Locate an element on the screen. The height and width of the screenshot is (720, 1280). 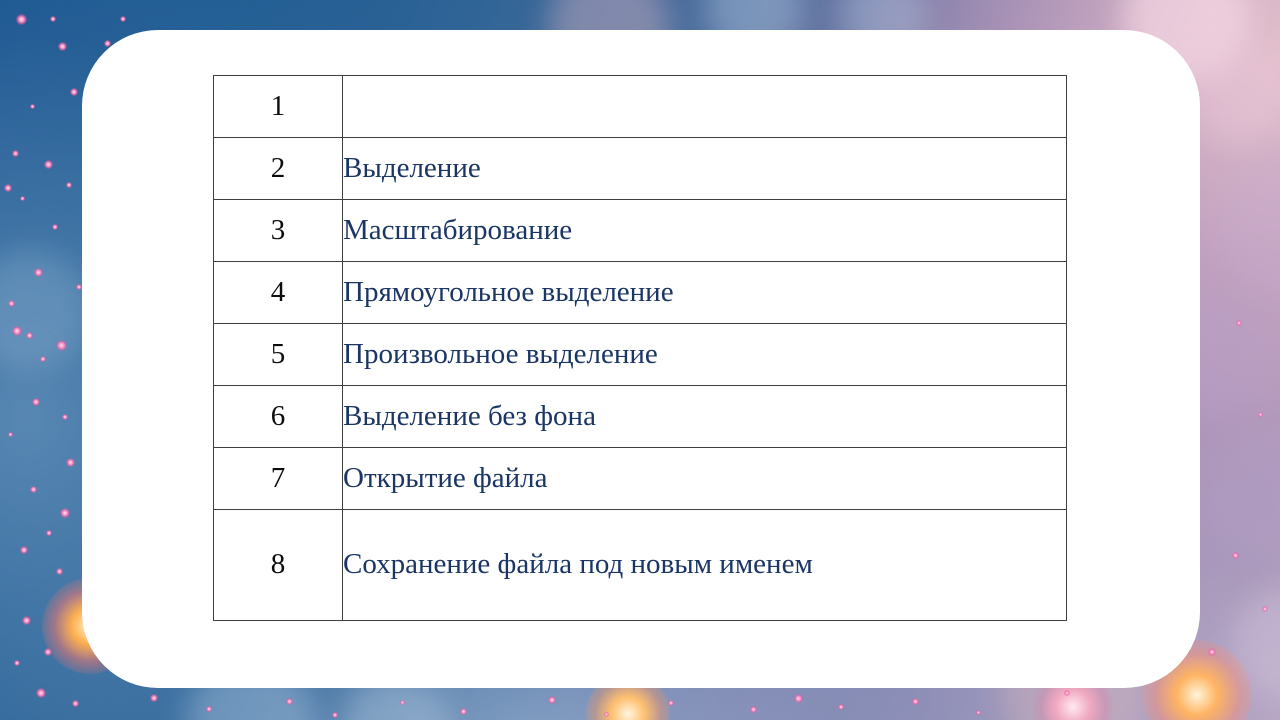
table-row: 3 Масштабирование is located at coordinates (640, 230).